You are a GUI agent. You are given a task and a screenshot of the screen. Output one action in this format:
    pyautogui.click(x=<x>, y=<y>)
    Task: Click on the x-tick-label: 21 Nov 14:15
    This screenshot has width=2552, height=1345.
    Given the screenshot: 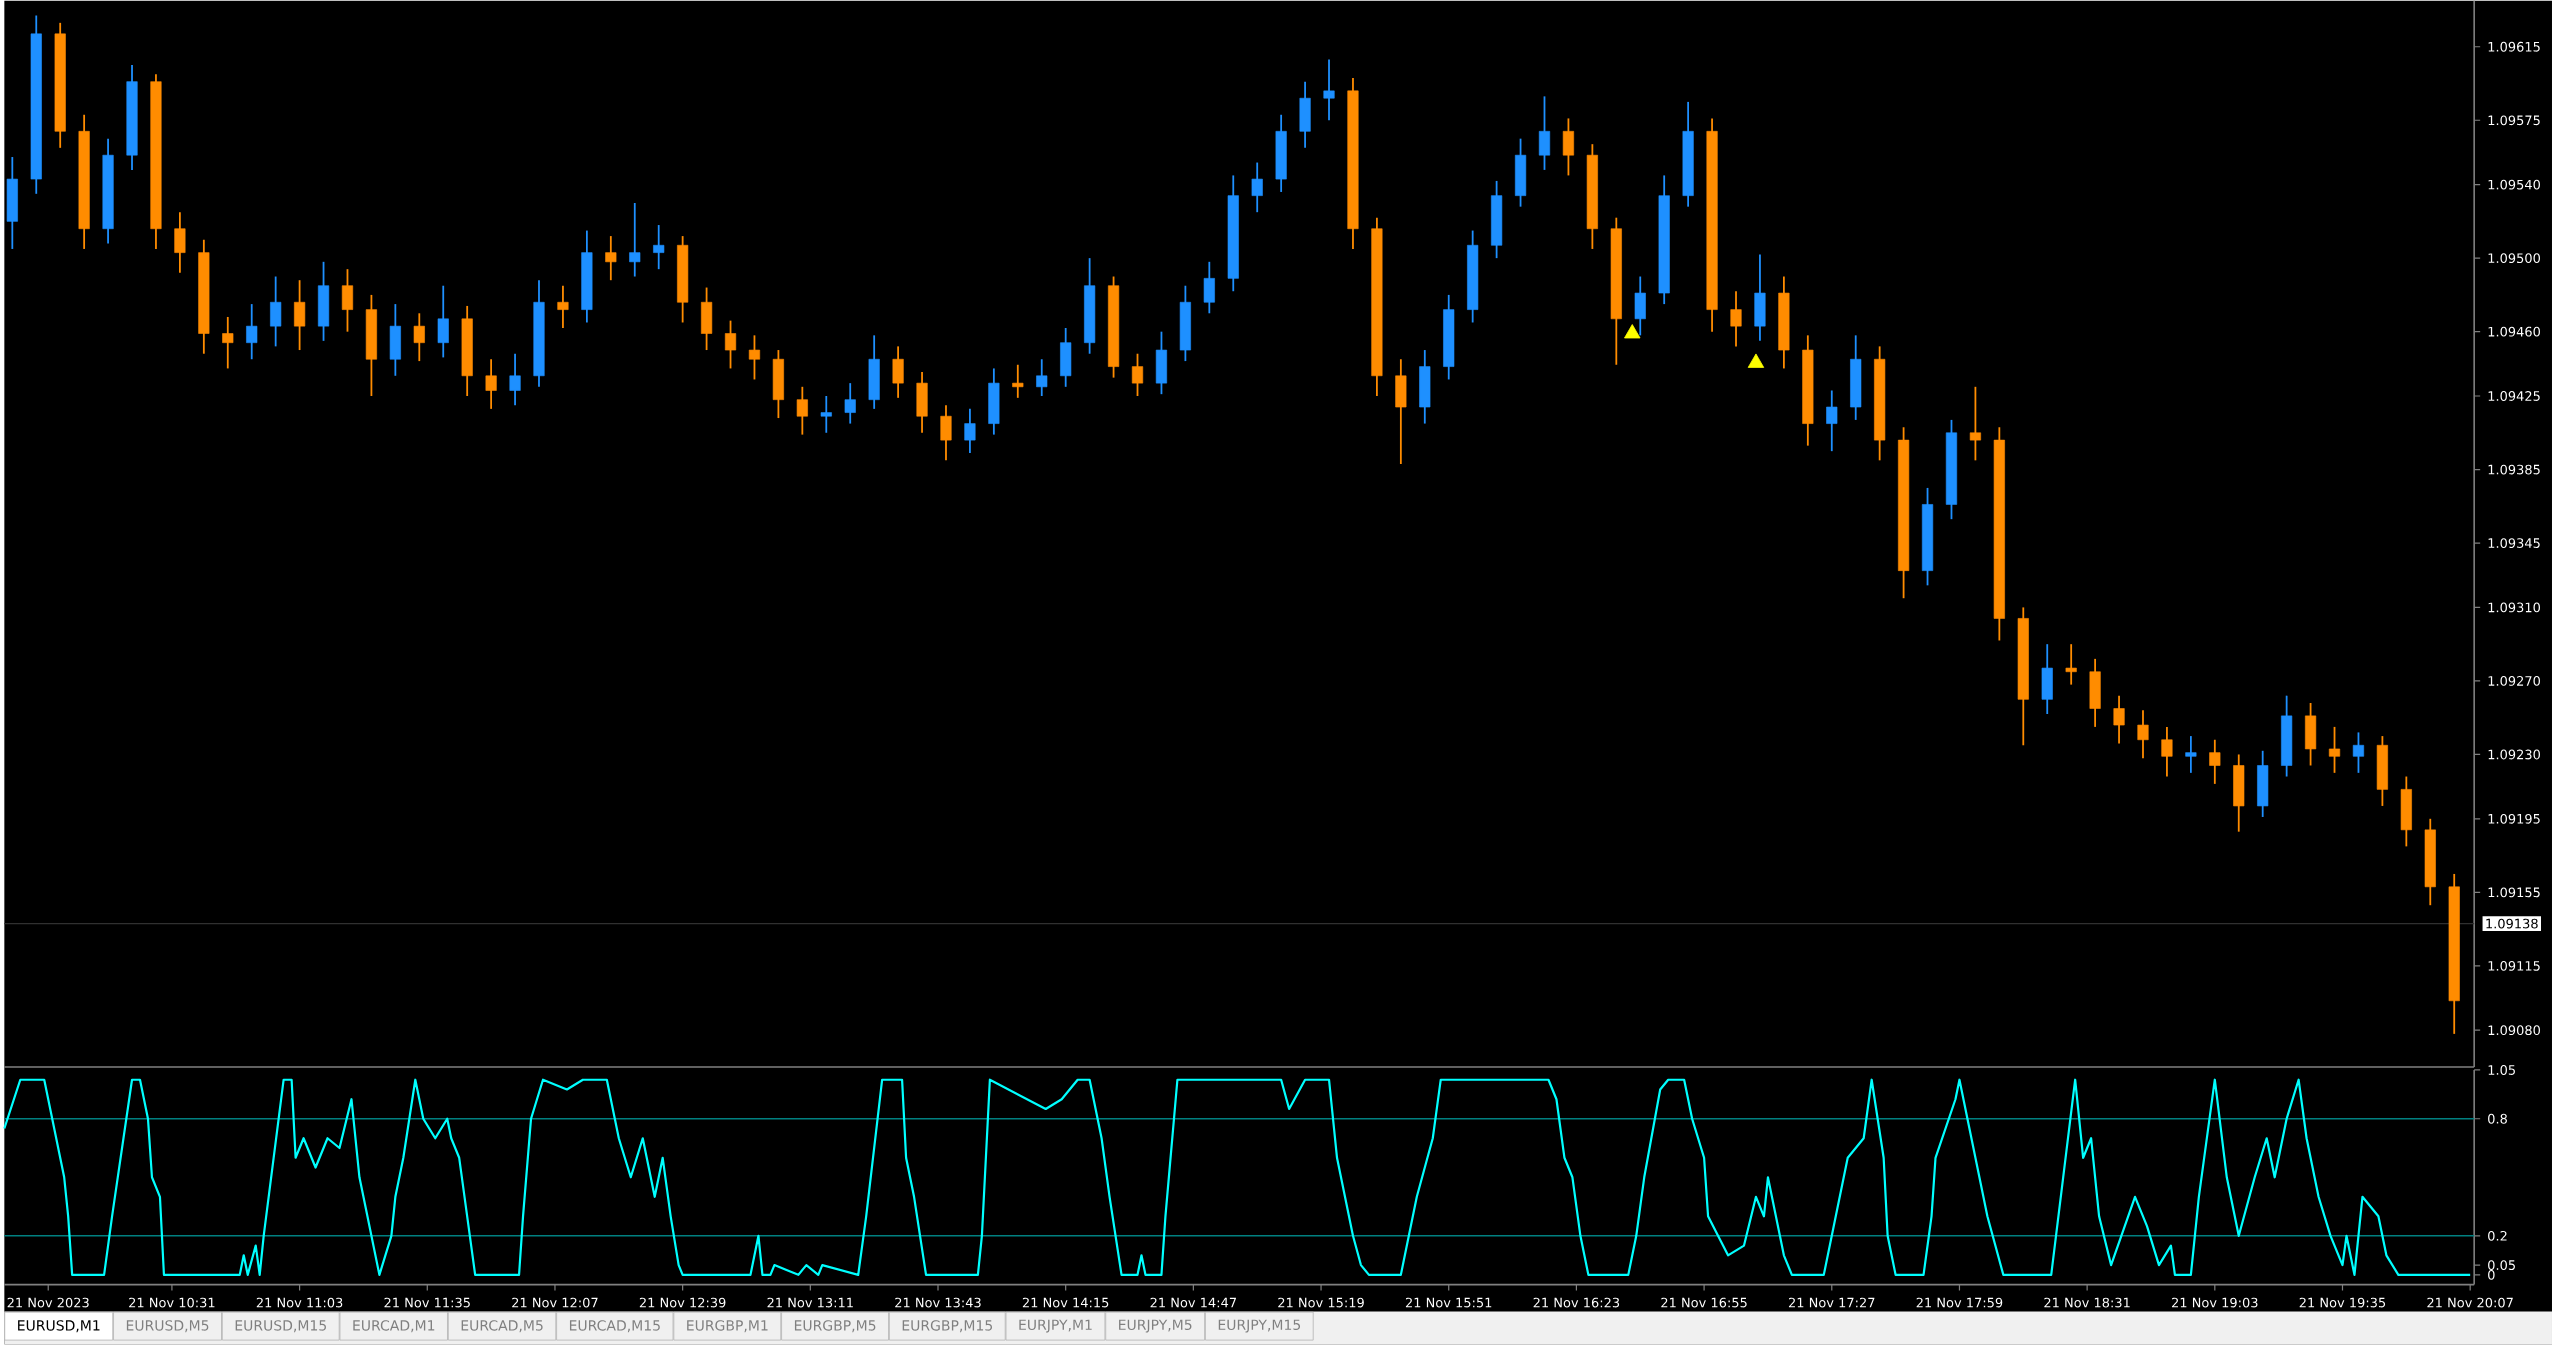 What is the action you would take?
    pyautogui.click(x=1065, y=1302)
    